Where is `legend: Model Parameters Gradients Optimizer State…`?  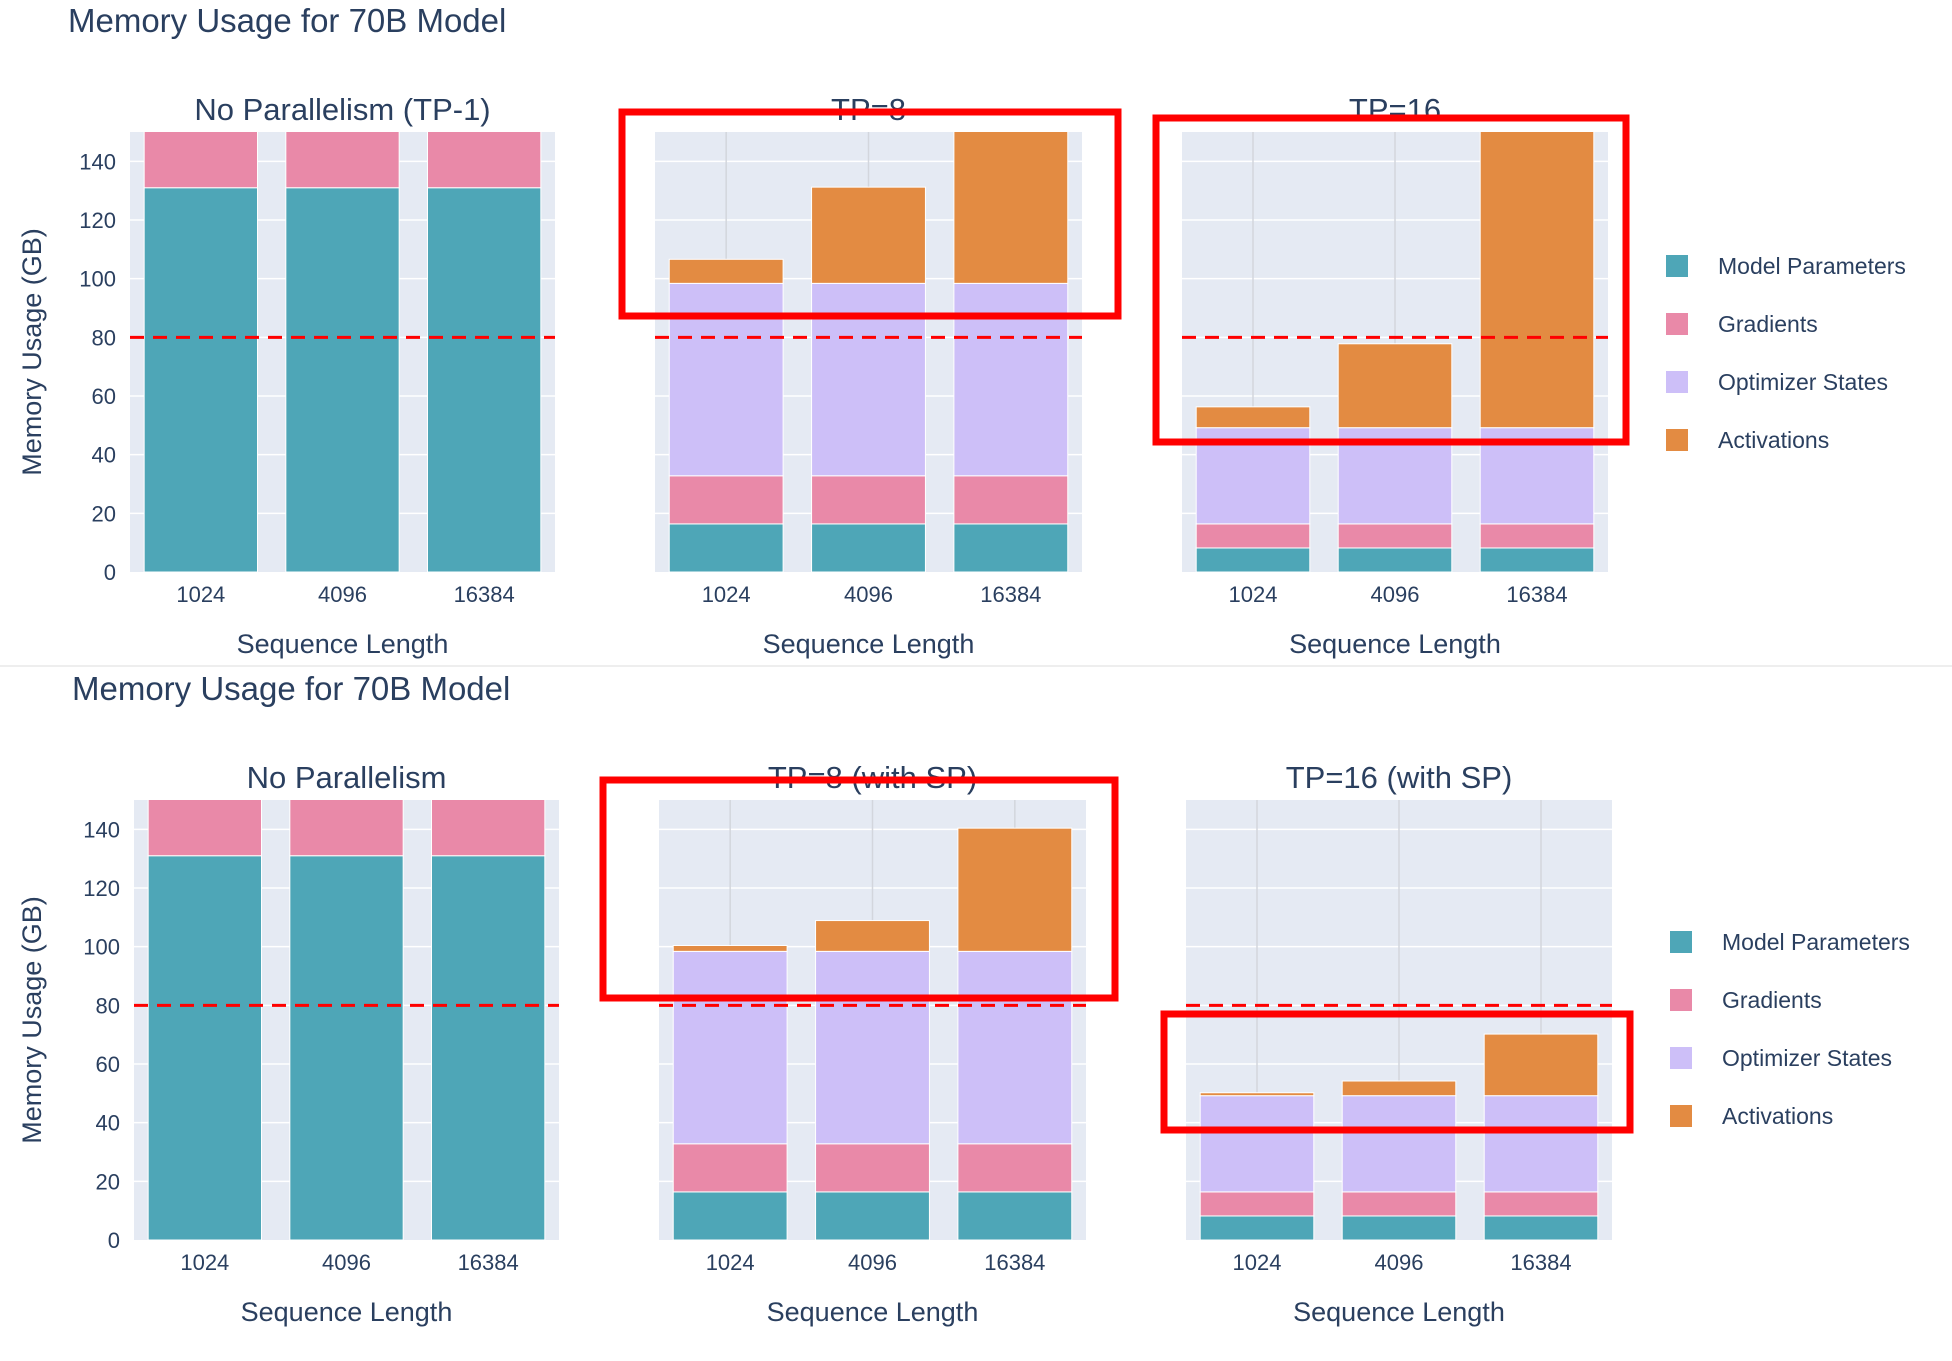
legend: Model Parameters Gradients Optimizer State… is located at coordinates (1786, 353).